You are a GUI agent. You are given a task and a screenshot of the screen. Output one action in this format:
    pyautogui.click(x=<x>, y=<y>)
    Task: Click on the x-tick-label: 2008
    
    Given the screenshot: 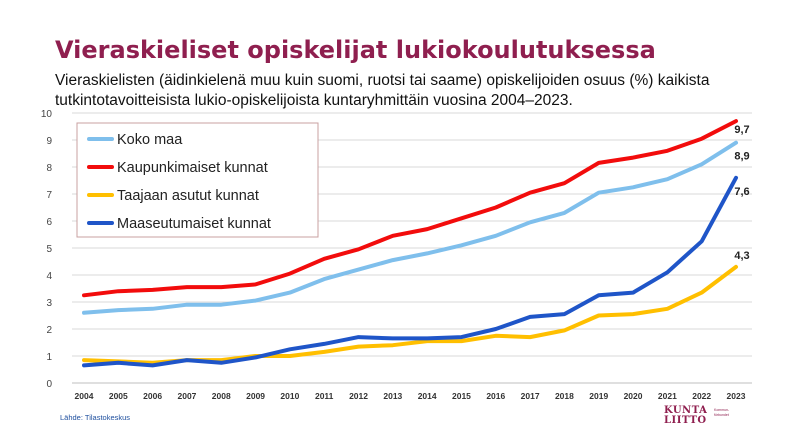 What is the action you would take?
    pyautogui.click(x=221, y=396)
    